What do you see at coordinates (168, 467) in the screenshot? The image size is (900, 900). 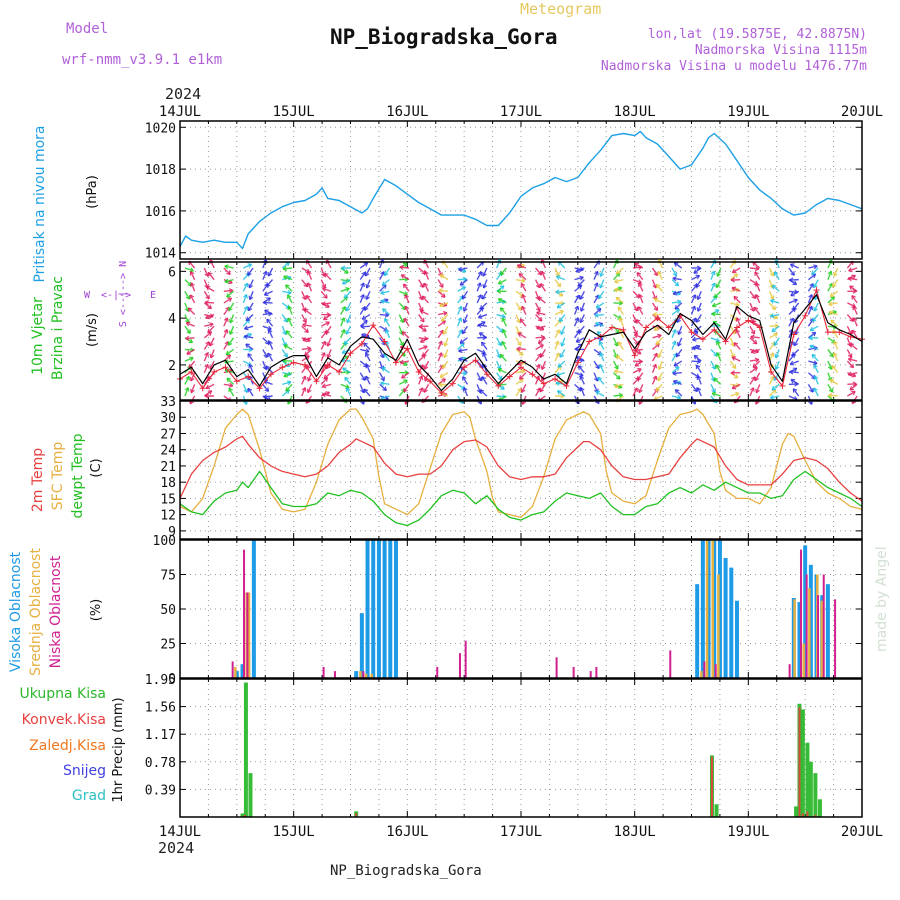 I see `y-tick-label: 21` at bounding box center [168, 467].